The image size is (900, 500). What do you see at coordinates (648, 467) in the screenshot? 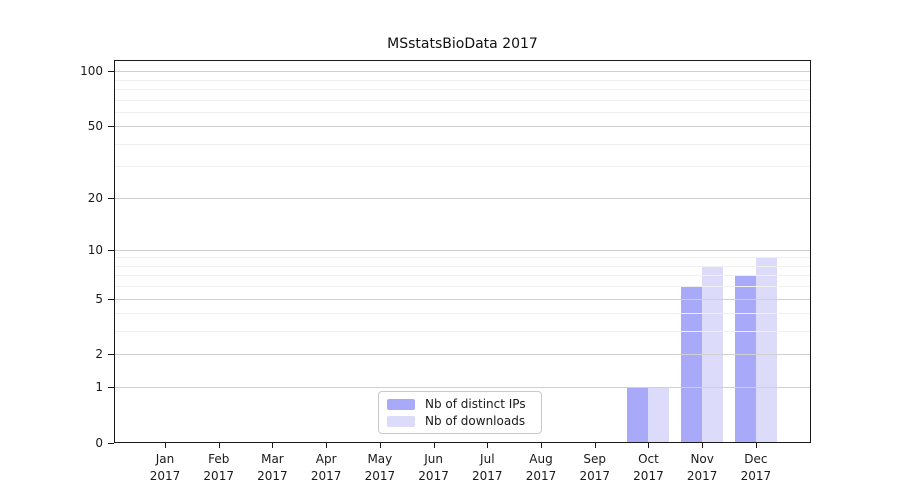
I see `x-tick-label: Oct 2017` at bounding box center [648, 467].